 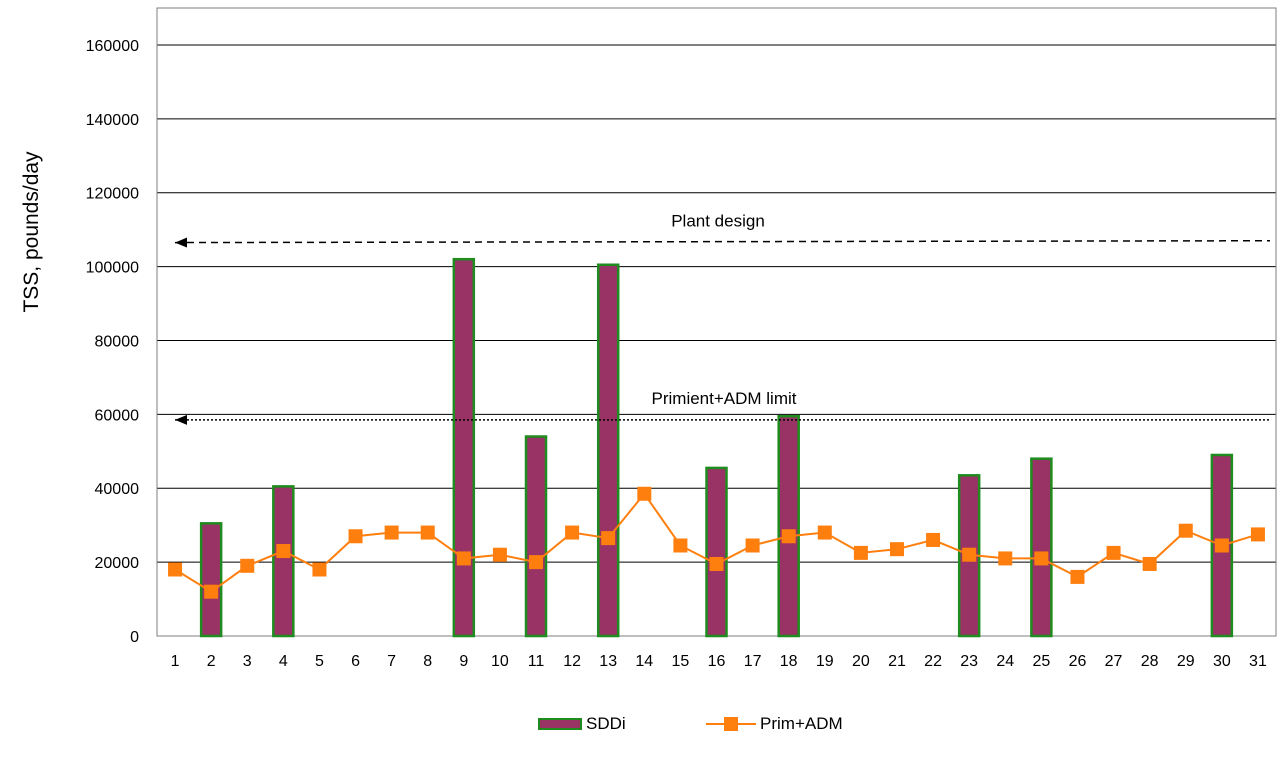 What do you see at coordinates (427, 661) in the screenshot?
I see `x-tick-label: 8` at bounding box center [427, 661].